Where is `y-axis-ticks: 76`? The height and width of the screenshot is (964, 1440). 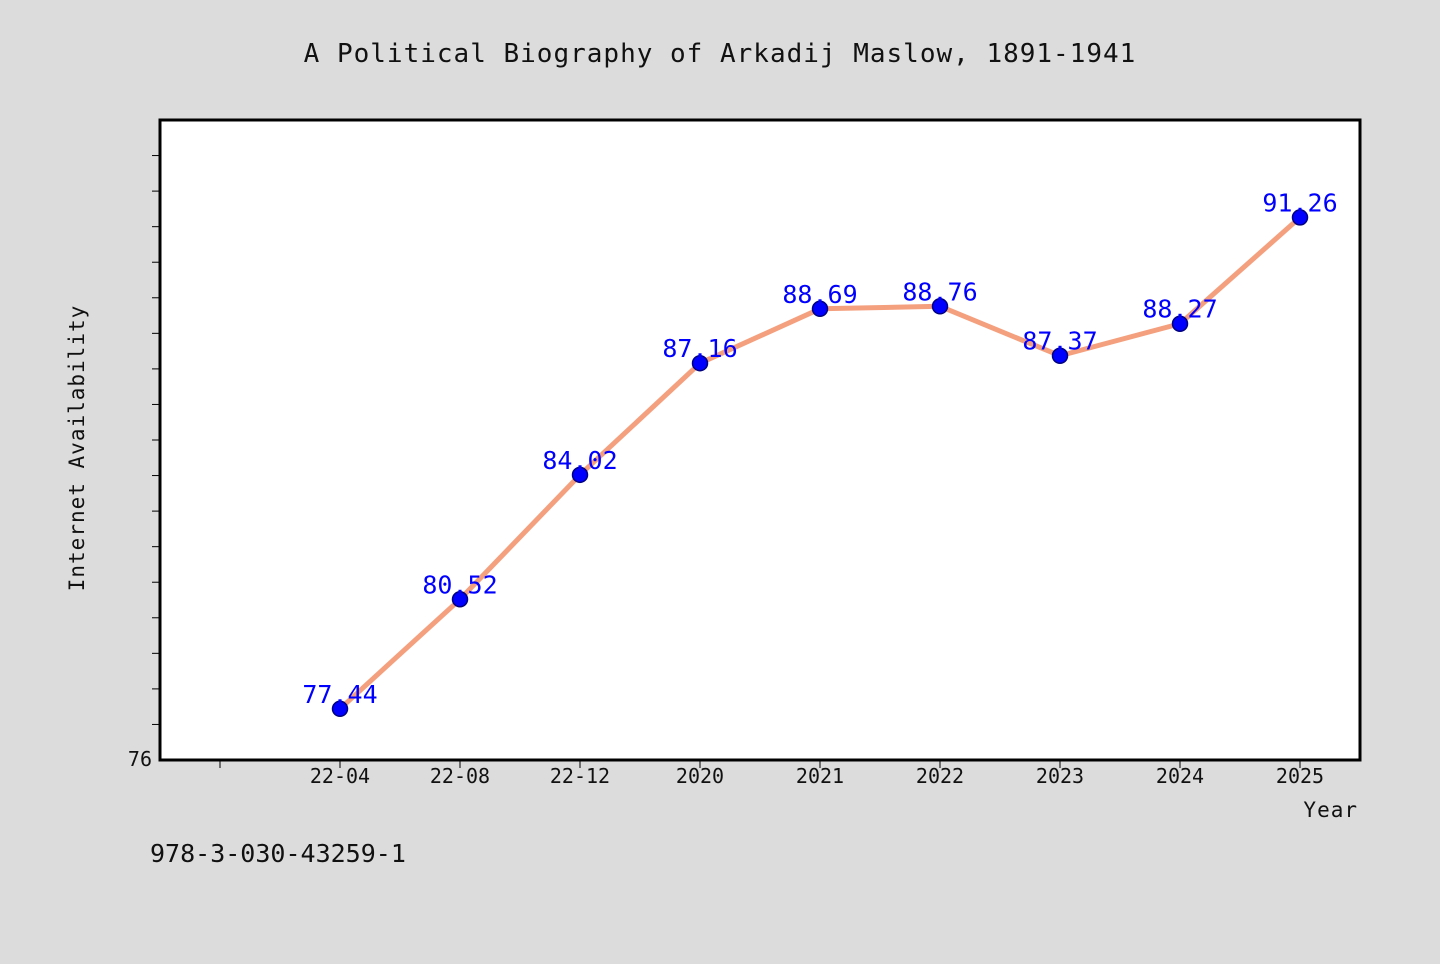 y-axis-ticks: 76 is located at coordinates (144, 463).